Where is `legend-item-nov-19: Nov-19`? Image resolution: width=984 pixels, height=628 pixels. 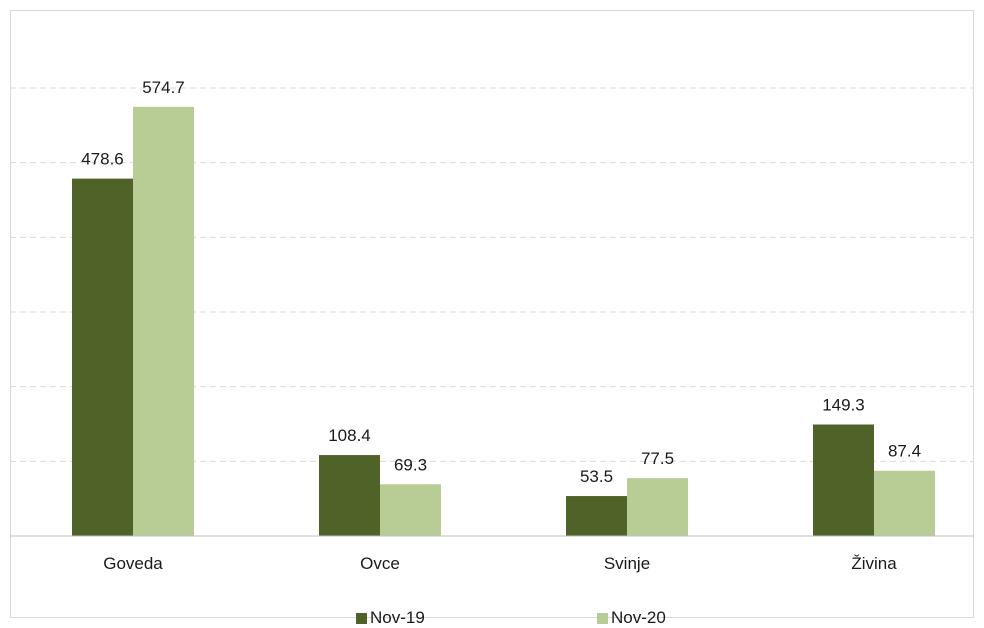 legend-item-nov-19: Nov-19 is located at coordinates (390, 618).